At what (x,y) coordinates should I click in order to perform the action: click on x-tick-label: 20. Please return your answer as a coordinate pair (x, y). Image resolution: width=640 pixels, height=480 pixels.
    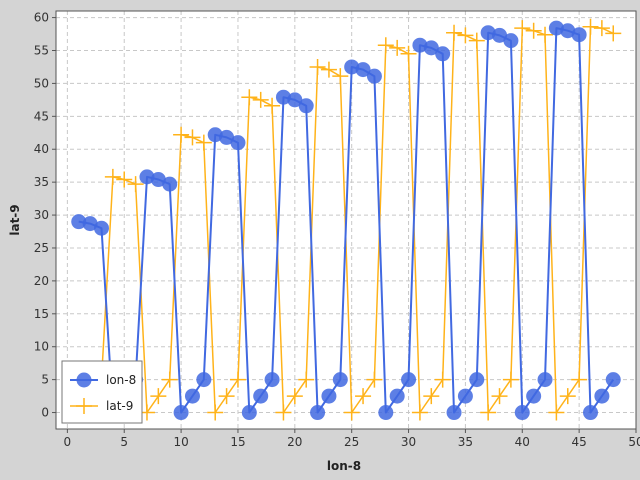
    Looking at the image, I should click on (294, 442).